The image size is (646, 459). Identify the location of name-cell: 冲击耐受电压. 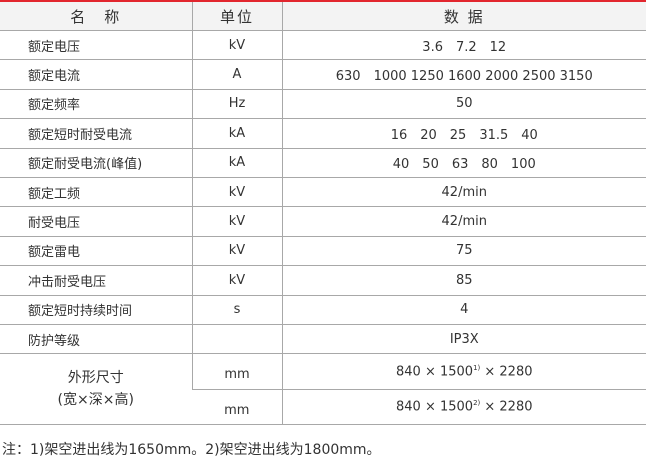
(96, 280).